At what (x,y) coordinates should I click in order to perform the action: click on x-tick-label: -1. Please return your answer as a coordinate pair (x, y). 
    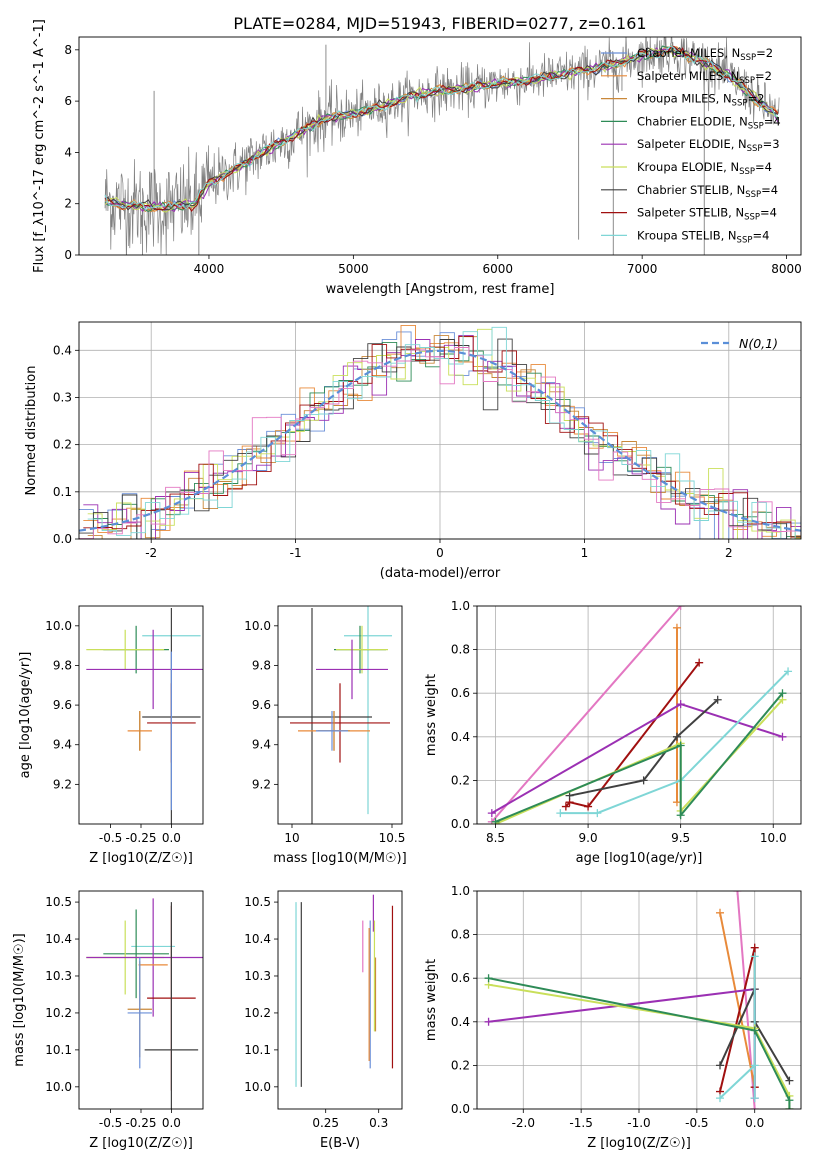
    Looking at the image, I should click on (296, 553).